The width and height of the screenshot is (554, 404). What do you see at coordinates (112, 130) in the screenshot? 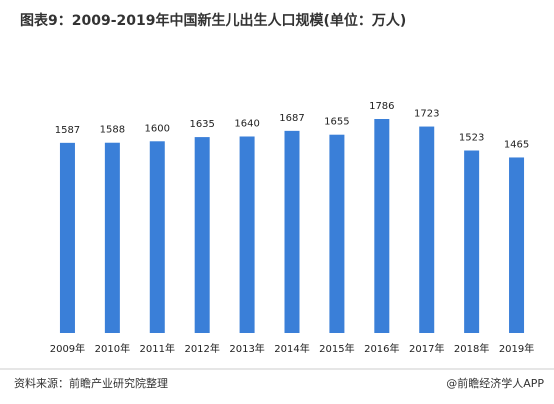
I see `value-label: 1588` at bounding box center [112, 130].